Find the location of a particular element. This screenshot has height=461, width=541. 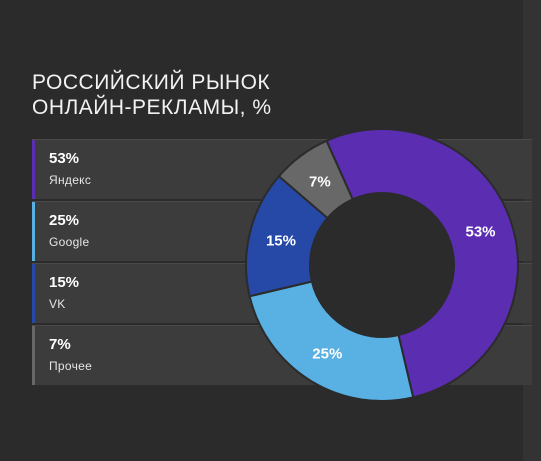

legend-color-bar-yandex is located at coordinates (33, 169).